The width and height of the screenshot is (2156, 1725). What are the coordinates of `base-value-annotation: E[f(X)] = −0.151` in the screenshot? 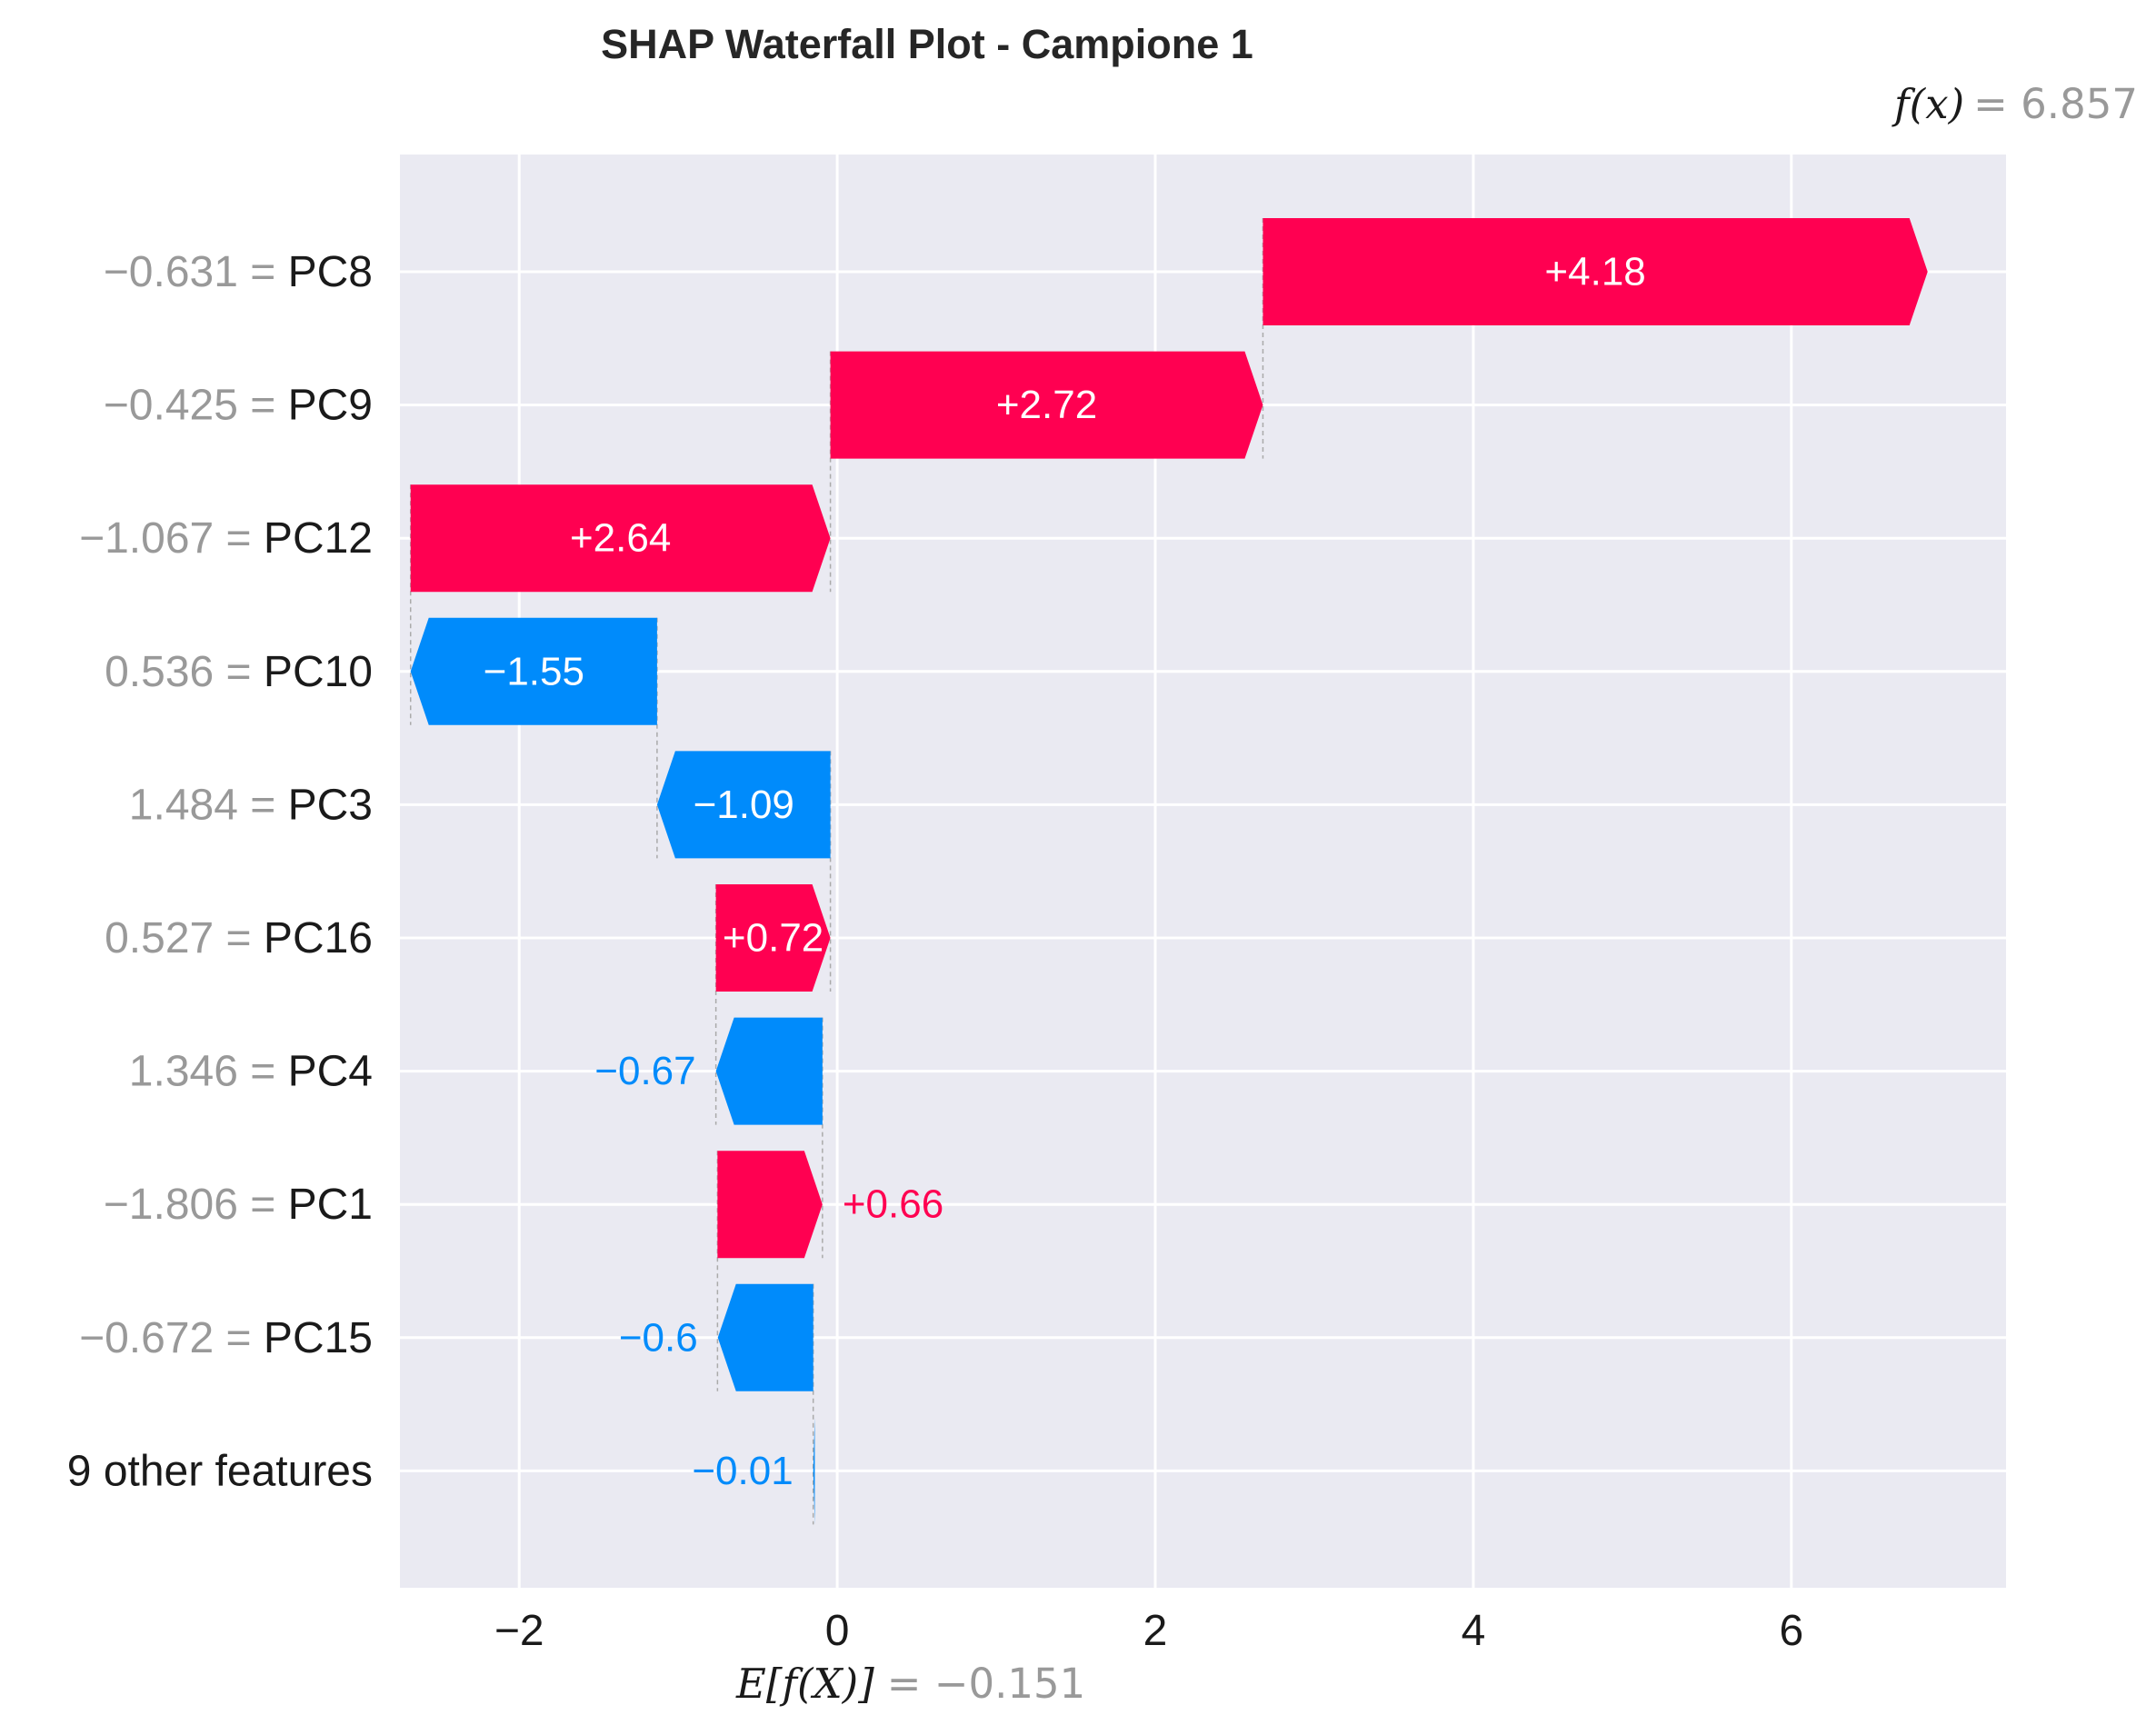 It's located at (910, 1684).